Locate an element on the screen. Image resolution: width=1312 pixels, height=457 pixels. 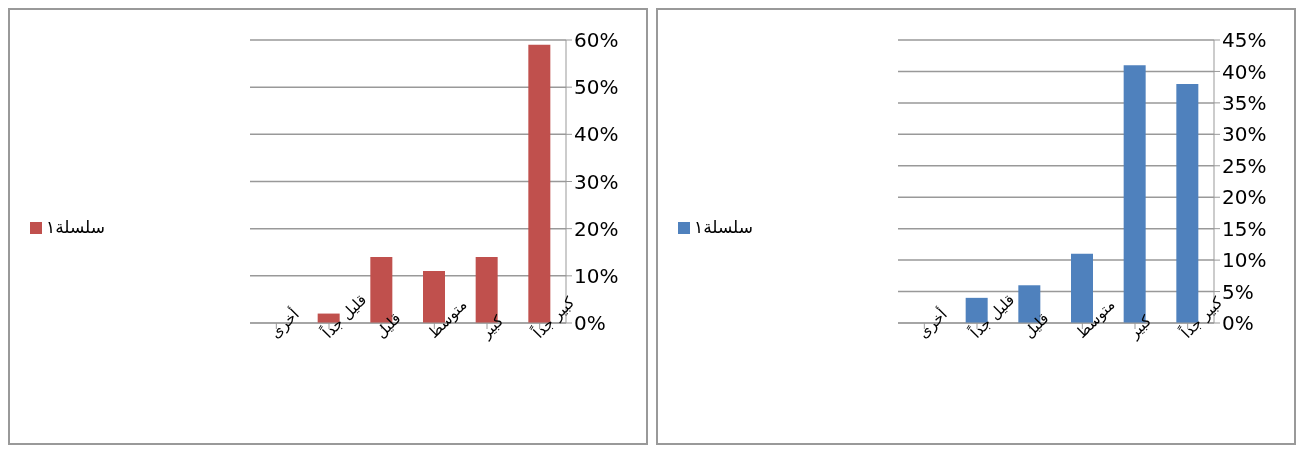
y-tick-label: 15% is located at coordinates (1244, 228).